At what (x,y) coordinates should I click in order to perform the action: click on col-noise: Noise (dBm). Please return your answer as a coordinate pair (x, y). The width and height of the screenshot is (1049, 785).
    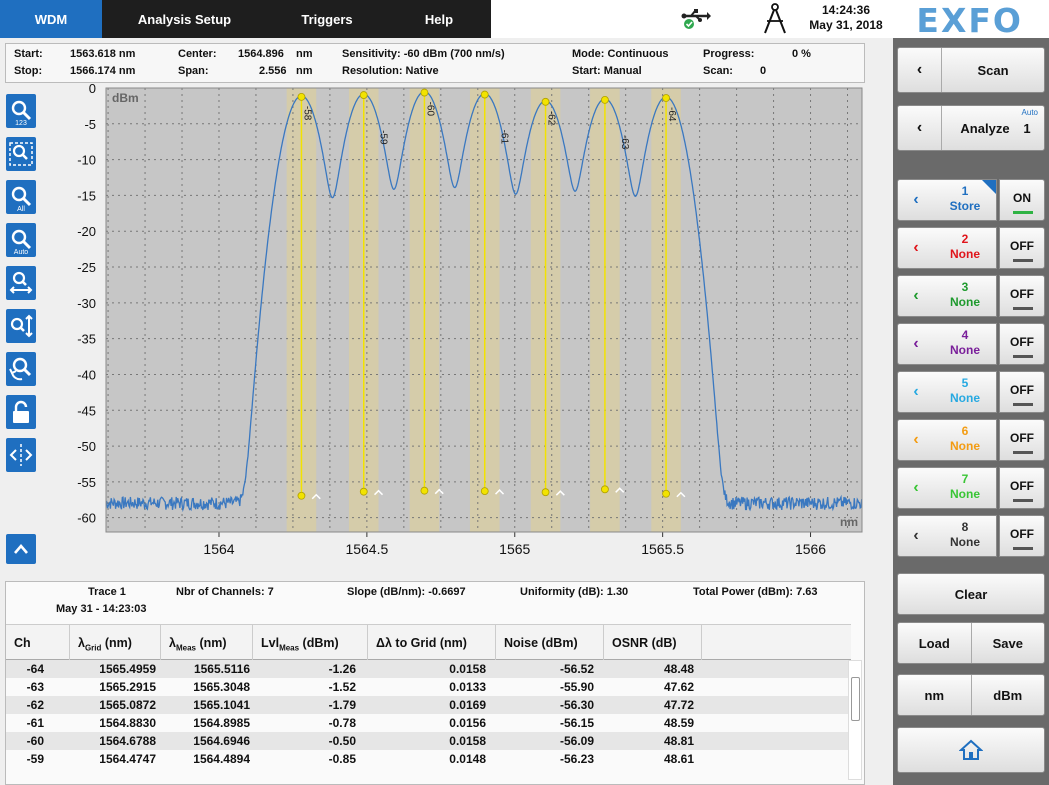
    Looking at the image, I should click on (550, 643).